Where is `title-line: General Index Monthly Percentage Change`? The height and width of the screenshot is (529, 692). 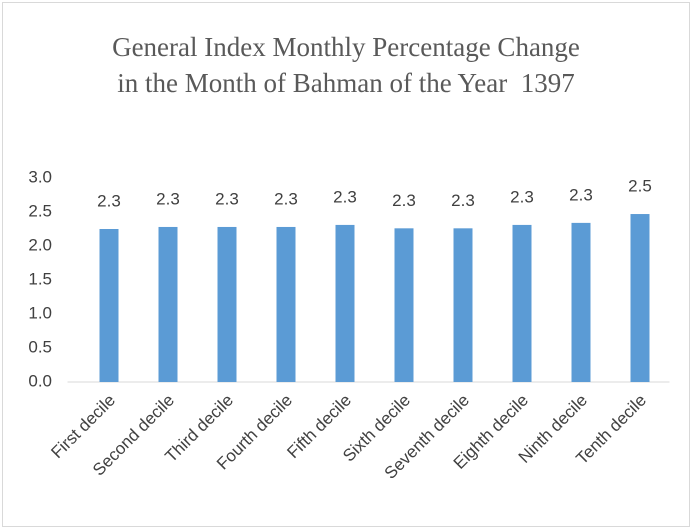 title-line: General Index Monthly Percentage Change is located at coordinates (346, 47).